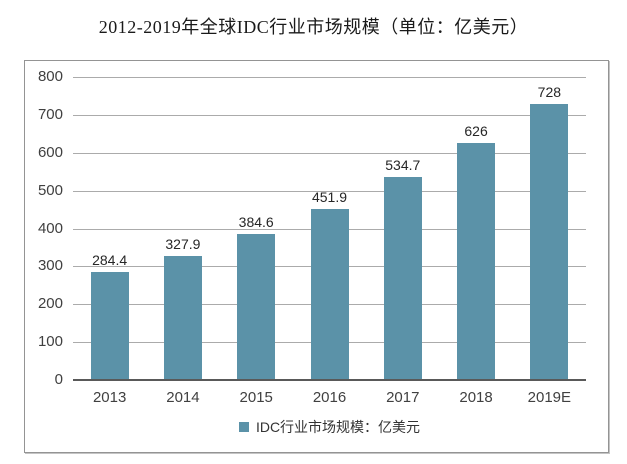  I want to click on bar-value-label: 728, so click(549, 92).